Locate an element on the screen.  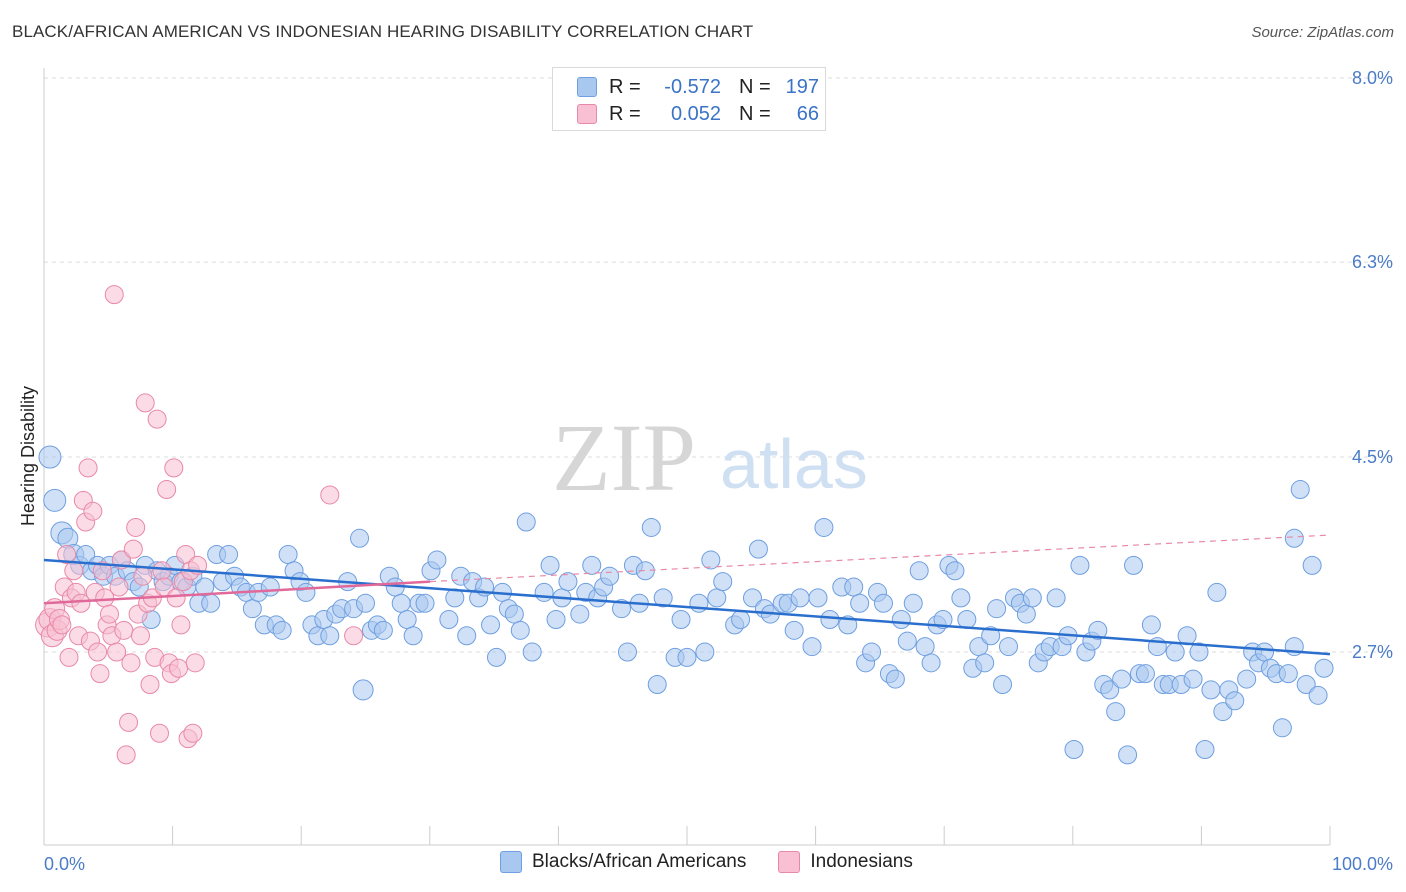
legend-r-value: 0.052 is located at coordinates (695, 113).